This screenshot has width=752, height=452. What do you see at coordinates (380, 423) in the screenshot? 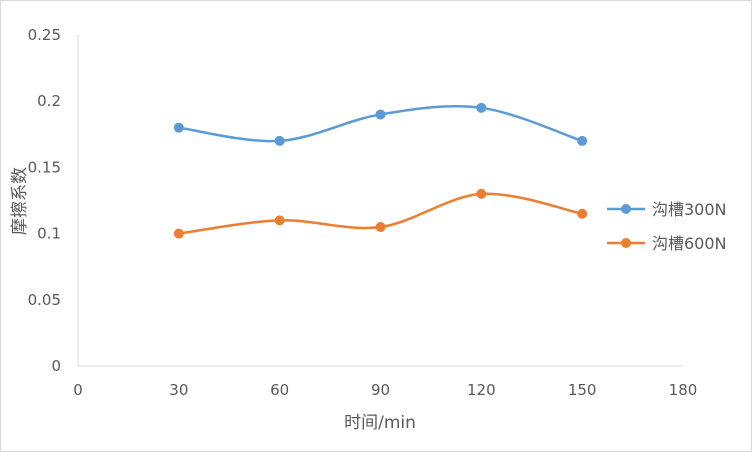
I see `x-axis-label: 时间/min` at bounding box center [380, 423].